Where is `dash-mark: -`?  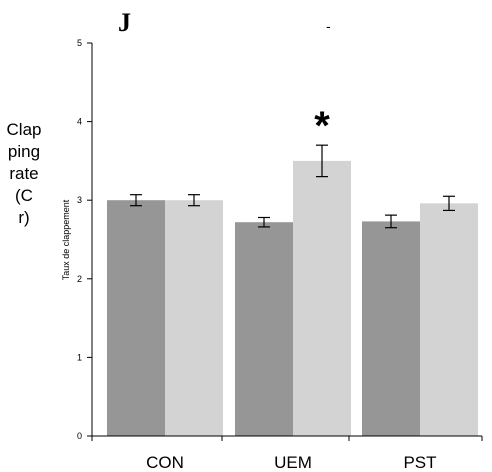
dash-mark: - is located at coordinates (328, 26).